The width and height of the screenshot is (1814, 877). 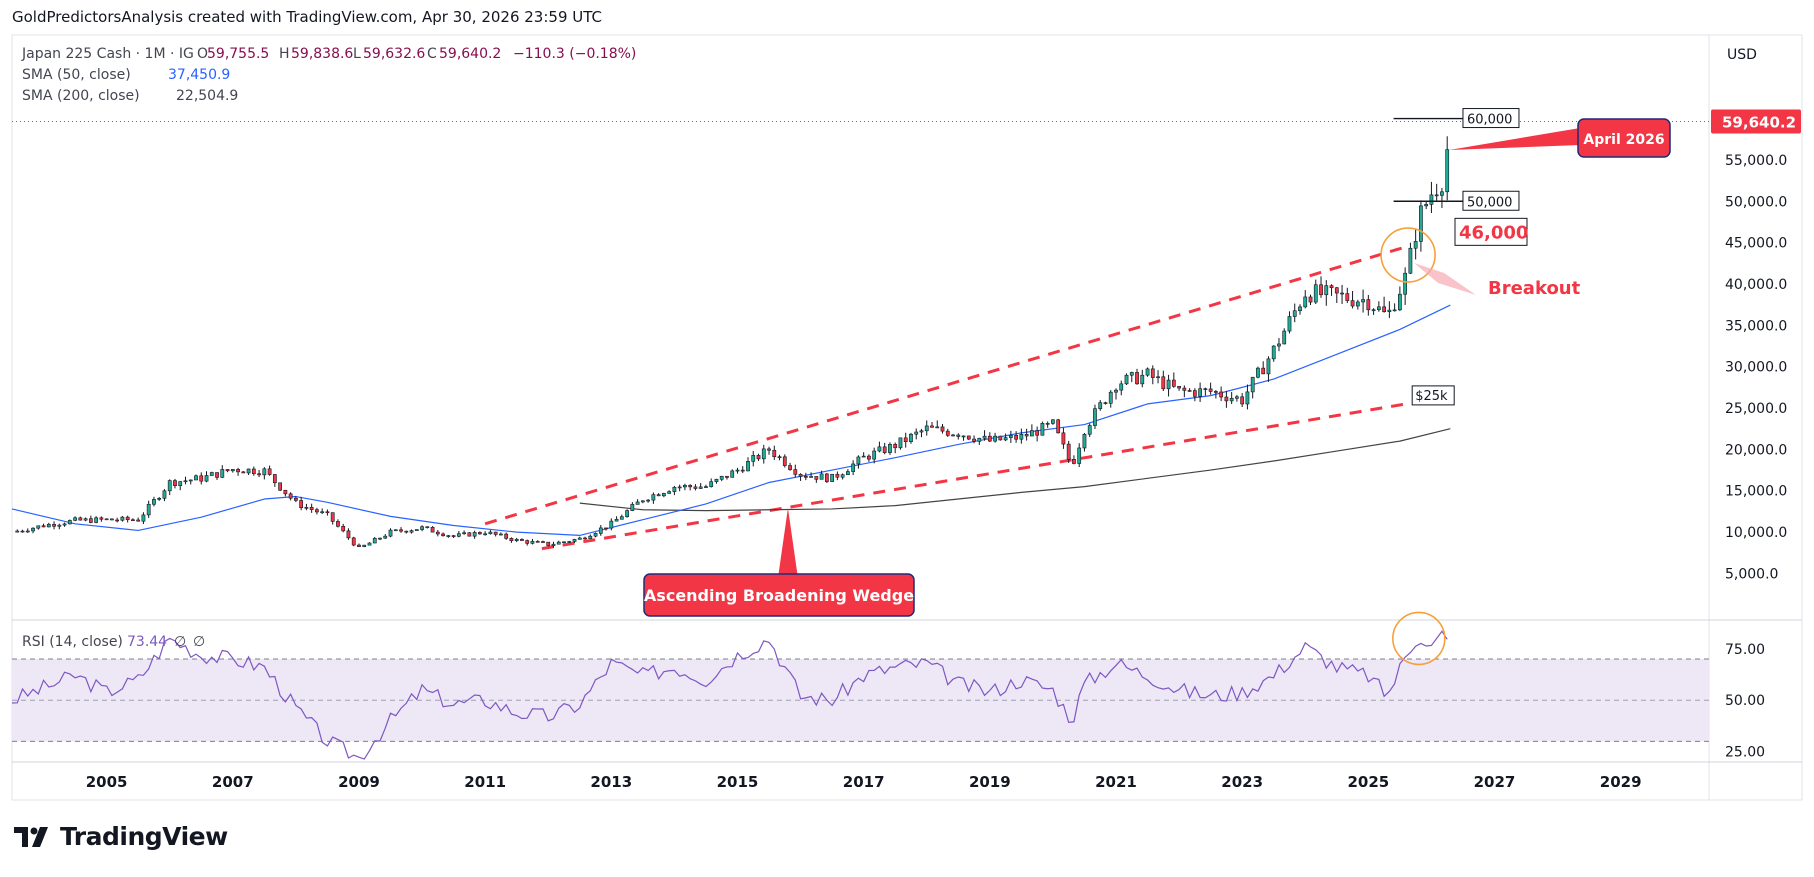 I want to click on tradingview-logo: TradingView, so click(x=121, y=836).